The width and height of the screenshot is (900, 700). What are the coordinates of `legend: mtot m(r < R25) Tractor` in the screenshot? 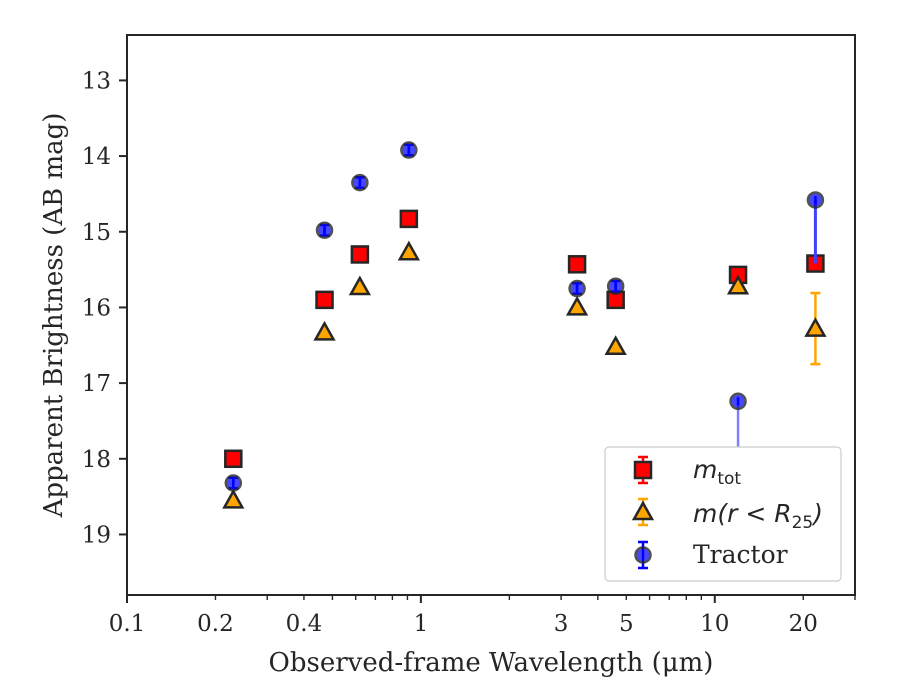 It's located at (723, 514).